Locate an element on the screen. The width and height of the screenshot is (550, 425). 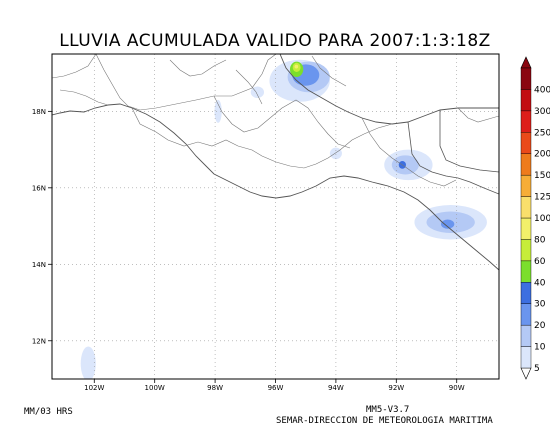
colorbar-level-label: 100 is located at coordinates (542, 219).